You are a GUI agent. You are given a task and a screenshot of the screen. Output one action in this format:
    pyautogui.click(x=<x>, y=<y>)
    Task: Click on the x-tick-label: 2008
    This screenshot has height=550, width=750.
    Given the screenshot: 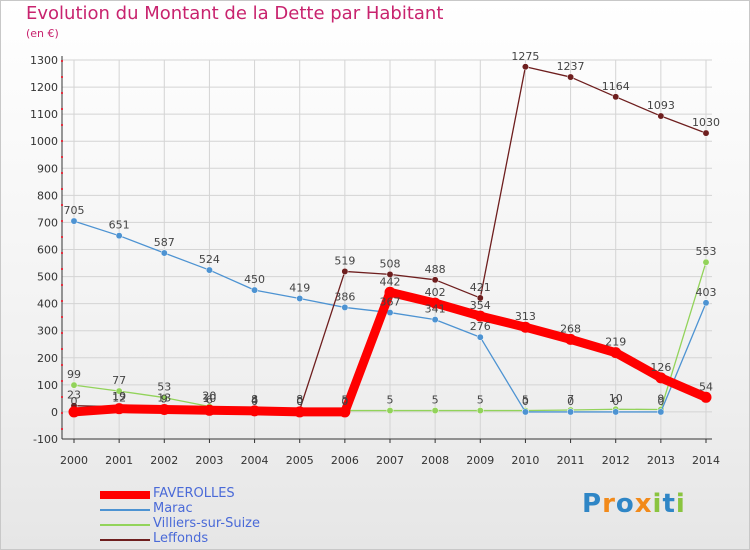 What is the action you would take?
    pyautogui.click(x=435, y=460)
    